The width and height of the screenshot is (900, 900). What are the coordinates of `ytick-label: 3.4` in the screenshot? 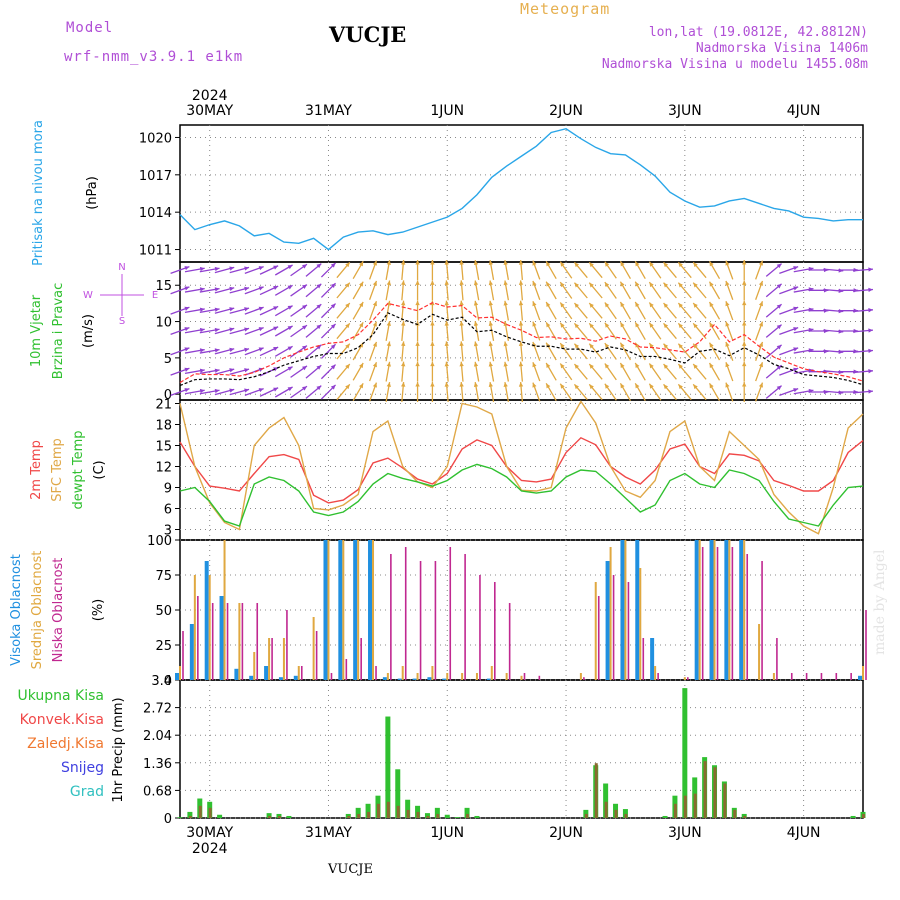 It's located at (161, 681).